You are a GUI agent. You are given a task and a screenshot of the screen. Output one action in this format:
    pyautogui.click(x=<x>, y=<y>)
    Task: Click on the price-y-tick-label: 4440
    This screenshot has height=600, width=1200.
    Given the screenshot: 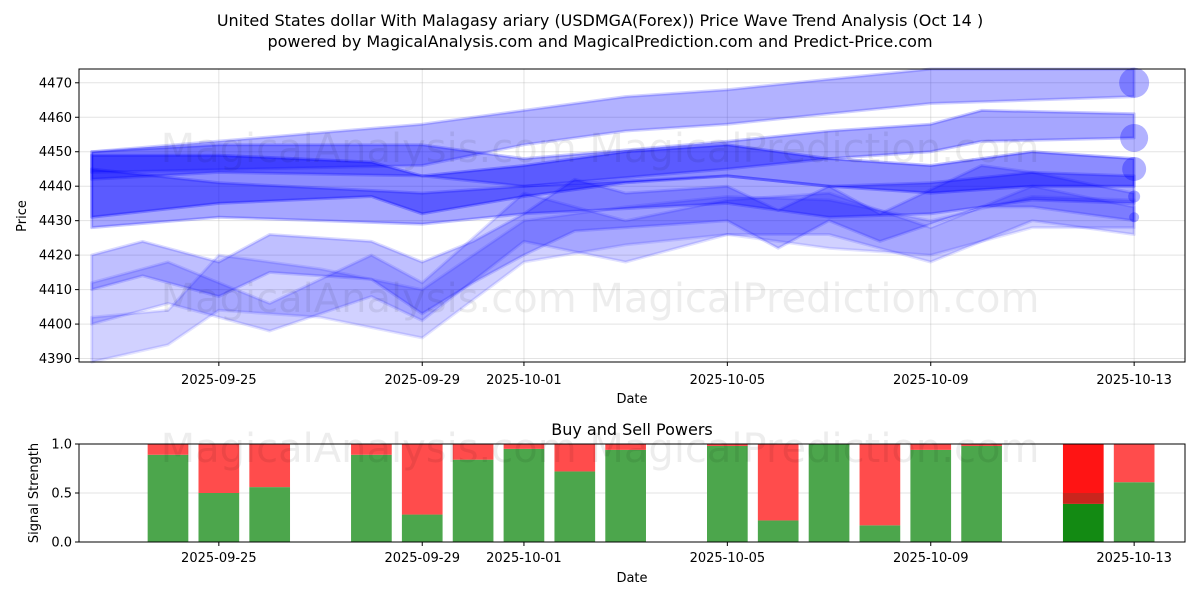 What is the action you would take?
    pyautogui.click(x=55, y=187)
    